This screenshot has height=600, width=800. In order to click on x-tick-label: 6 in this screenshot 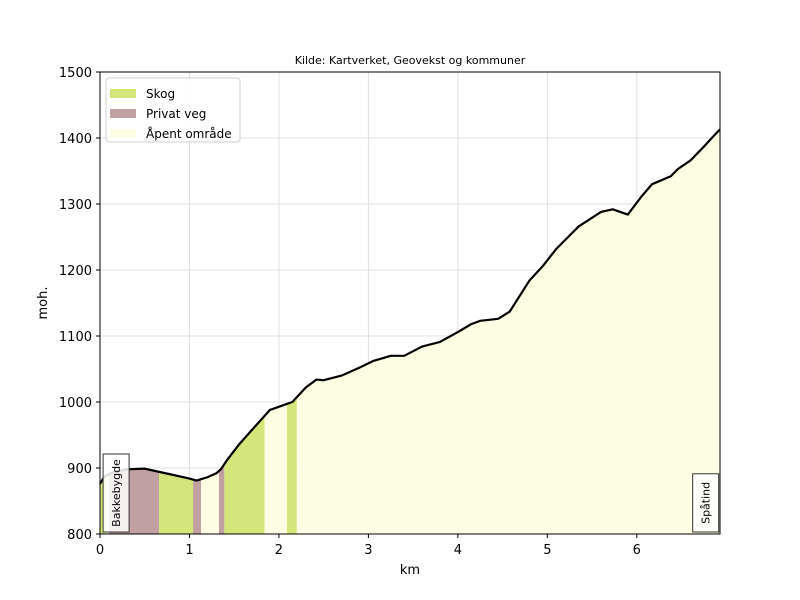, I will do `click(637, 550)`.